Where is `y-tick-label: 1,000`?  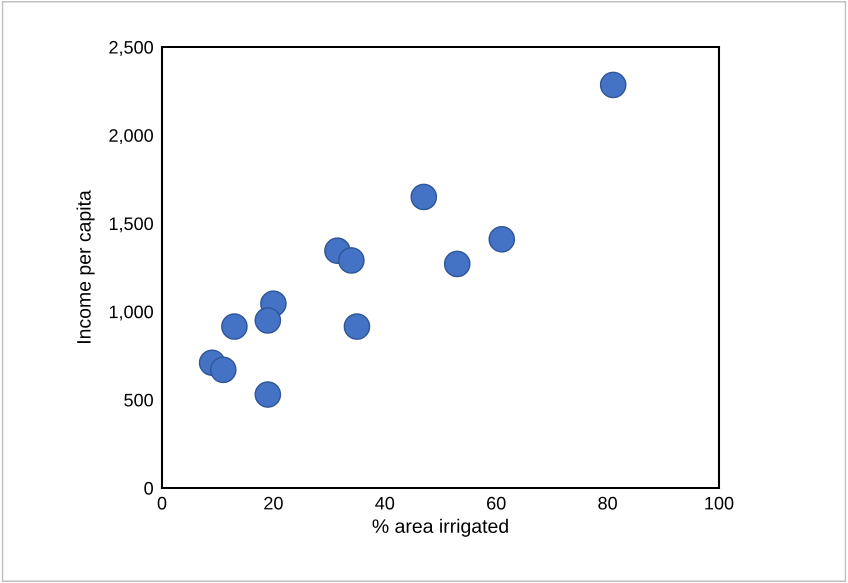
y-tick-label: 1,000 is located at coordinates (131, 313).